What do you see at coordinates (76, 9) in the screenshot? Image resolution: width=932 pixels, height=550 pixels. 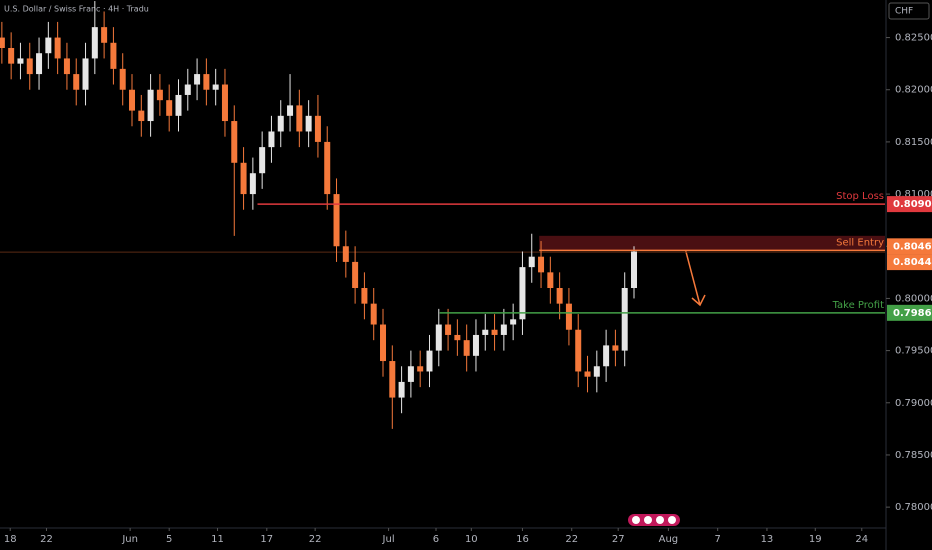 I see `chart-title: U.S. Dollar / Swiss Franc · 4H · Tradu` at bounding box center [76, 9].